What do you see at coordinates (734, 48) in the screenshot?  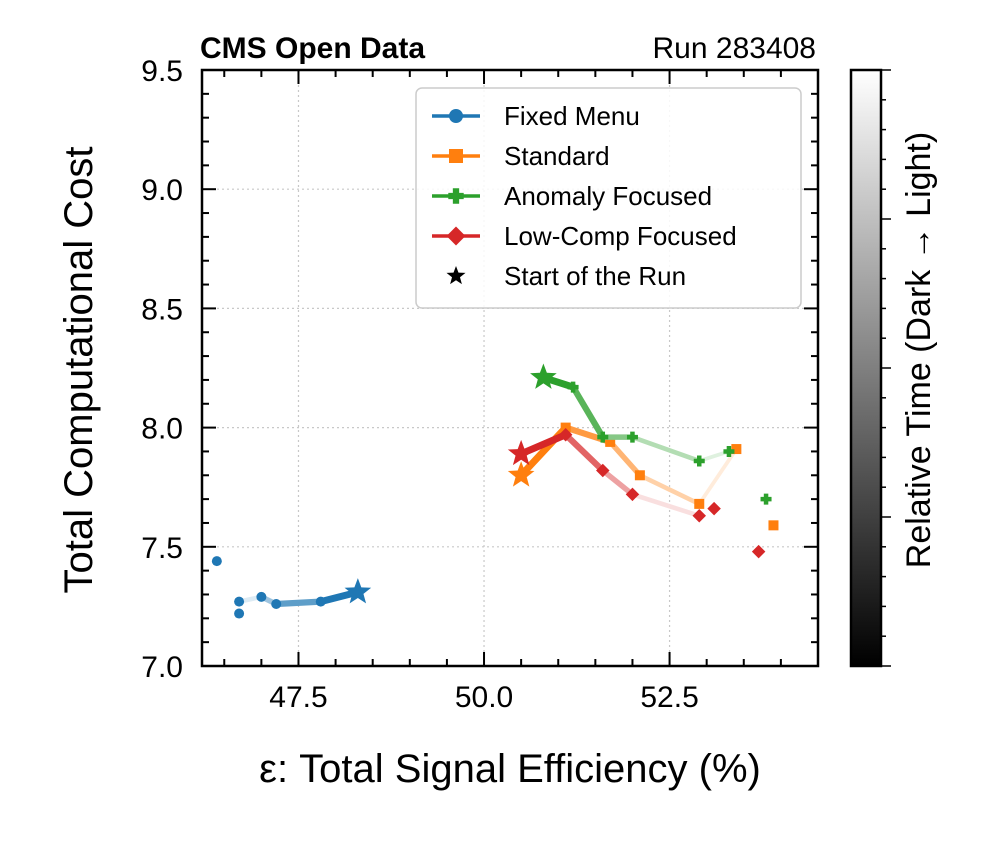 I see `header-right: Run 283408` at bounding box center [734, 48].